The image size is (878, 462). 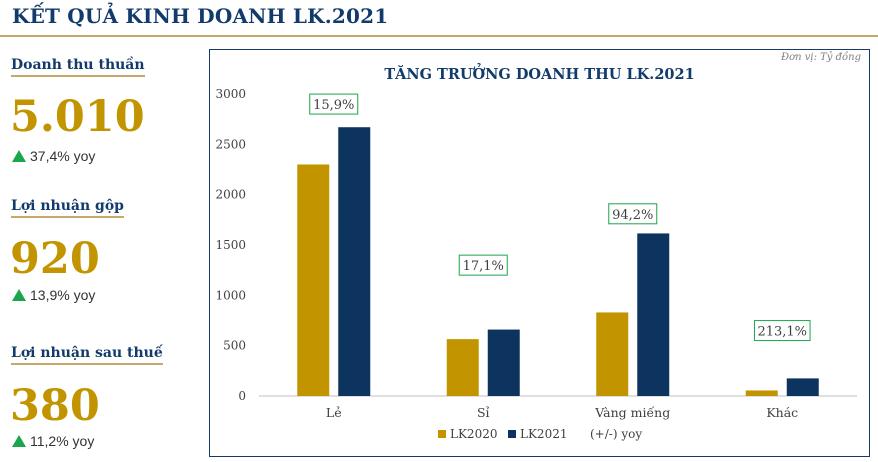 What do you see at coordinates (200, 16) in the screenshot?
I see `page-title: KẾT QUẢ KINH DOANH LK.2021` at bounding box center [200, 16].